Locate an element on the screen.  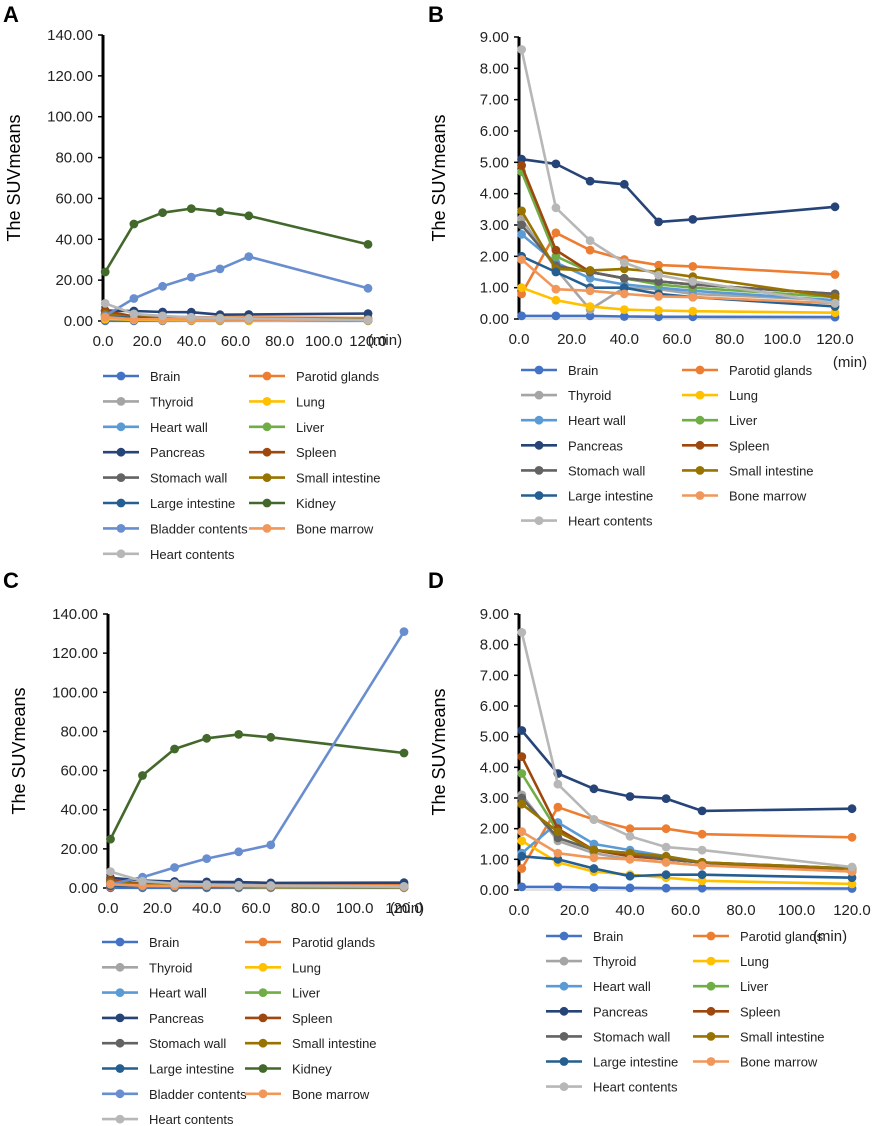
legend-label: Liver is located at coordinates (310, 427).